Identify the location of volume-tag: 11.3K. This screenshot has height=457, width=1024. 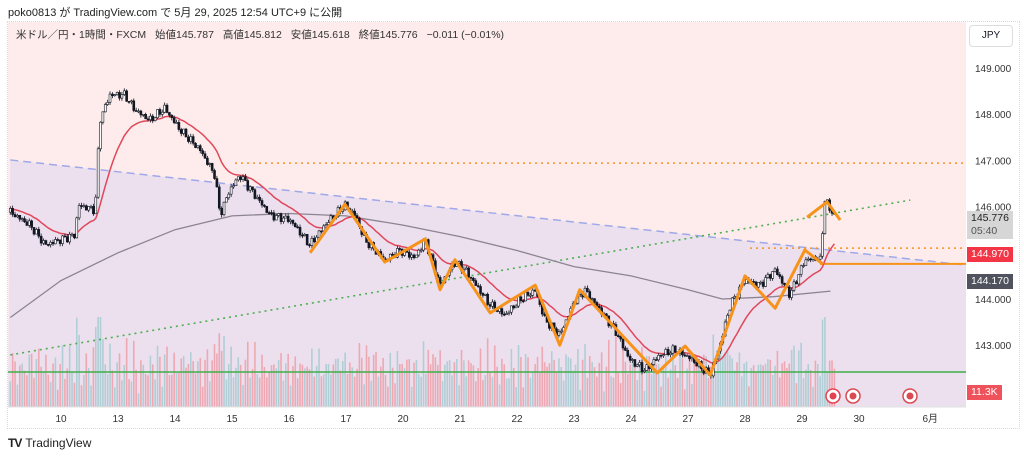
(984, 392).